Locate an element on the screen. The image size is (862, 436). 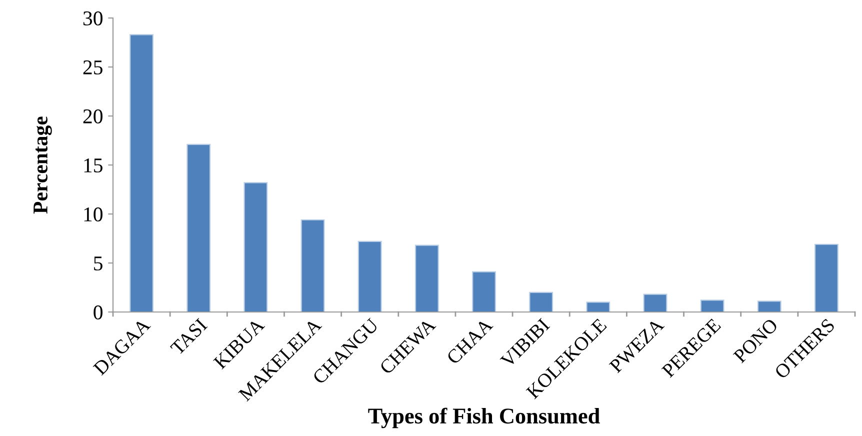
y-tick-label: 20 is located at coordinates (92, 116).